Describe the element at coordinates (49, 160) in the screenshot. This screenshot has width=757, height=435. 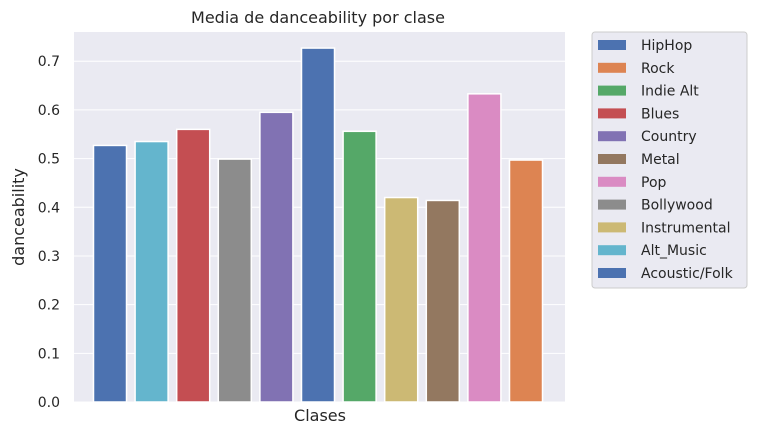
I see `y-tick-label: 0.5` at that location.